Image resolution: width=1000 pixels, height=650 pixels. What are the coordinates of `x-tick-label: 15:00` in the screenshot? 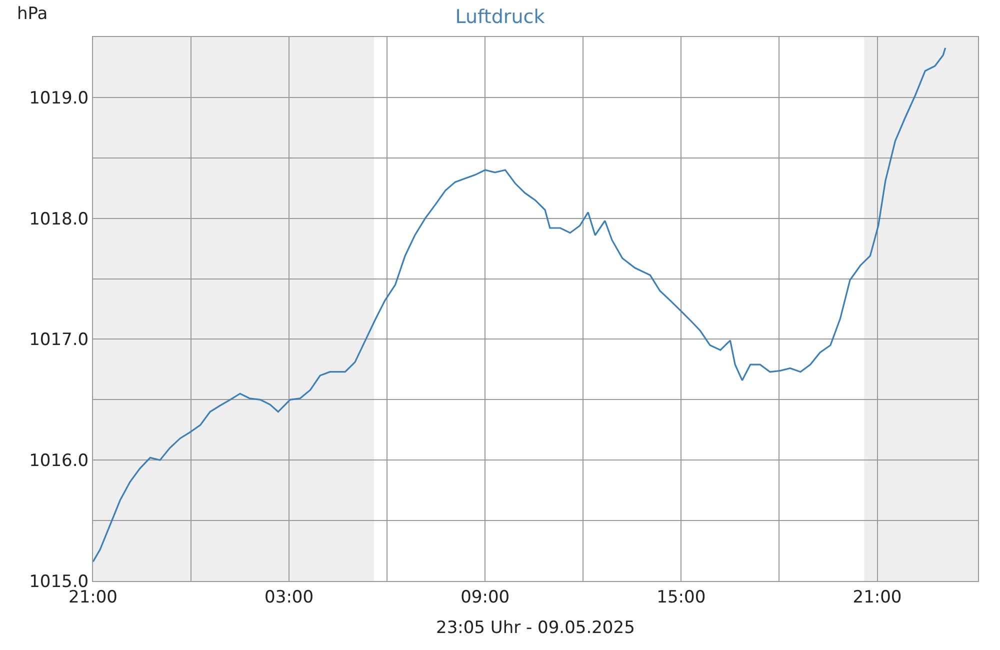 It's located at (681, 597).